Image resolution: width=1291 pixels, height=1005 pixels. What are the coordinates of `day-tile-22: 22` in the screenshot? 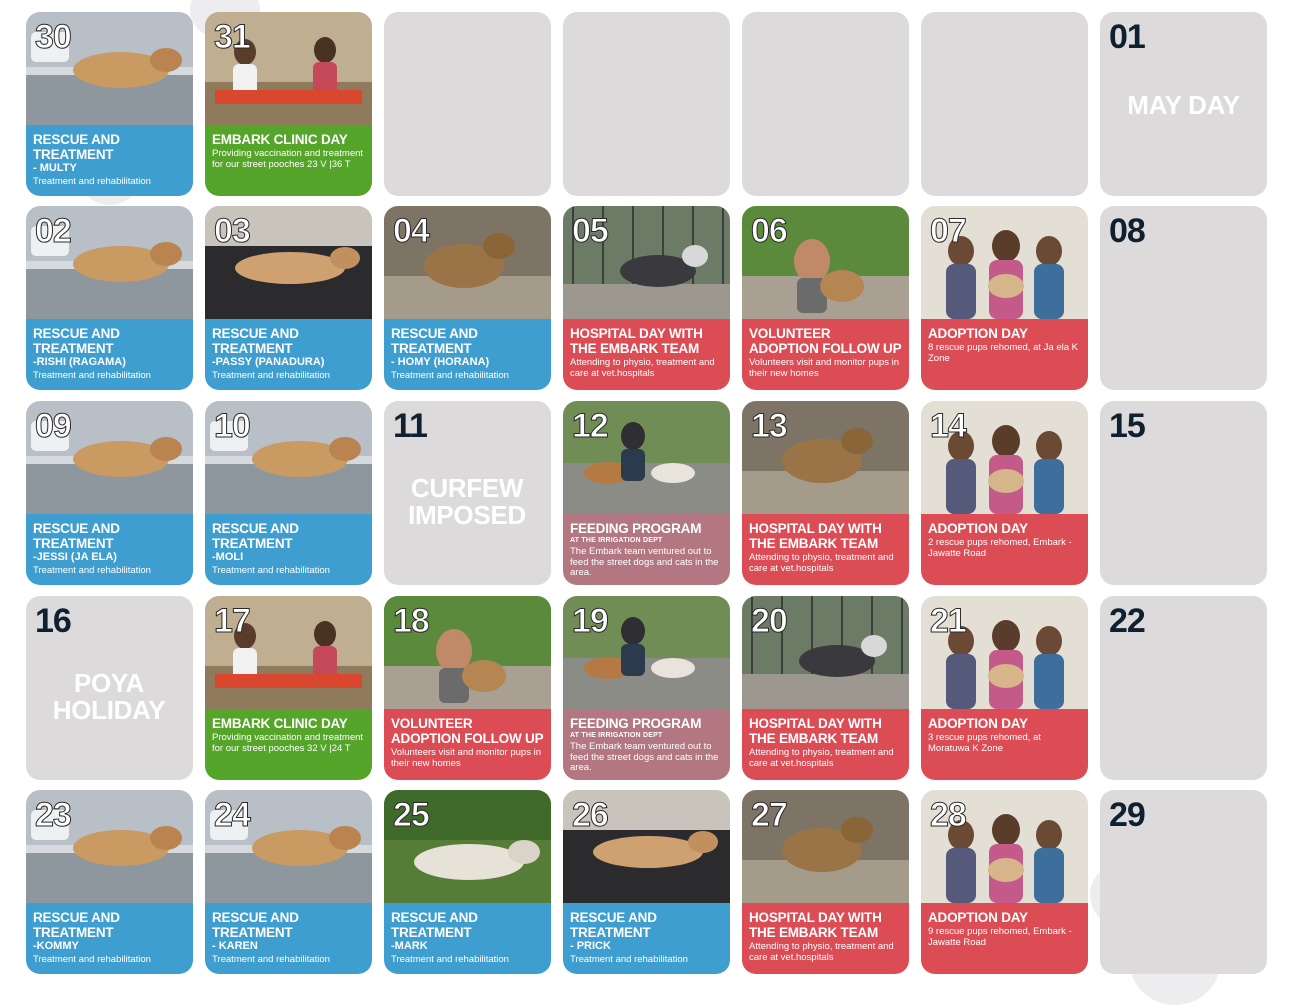 It's located at (1183, 688).